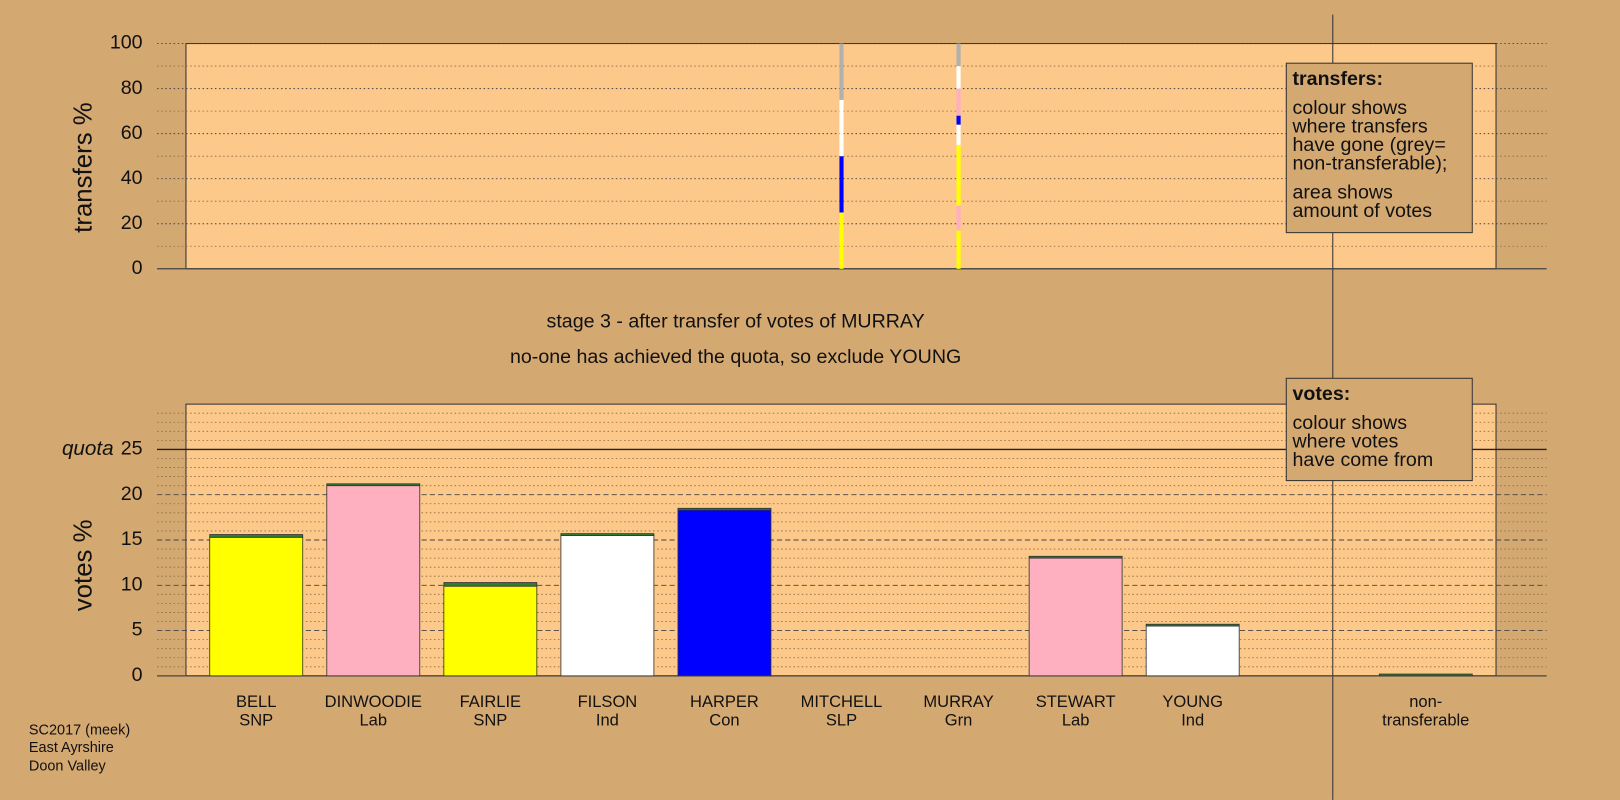  Describe the element at coordinates (1337, 79) in the screenshot. I see `note-title: transfers:` at that location.